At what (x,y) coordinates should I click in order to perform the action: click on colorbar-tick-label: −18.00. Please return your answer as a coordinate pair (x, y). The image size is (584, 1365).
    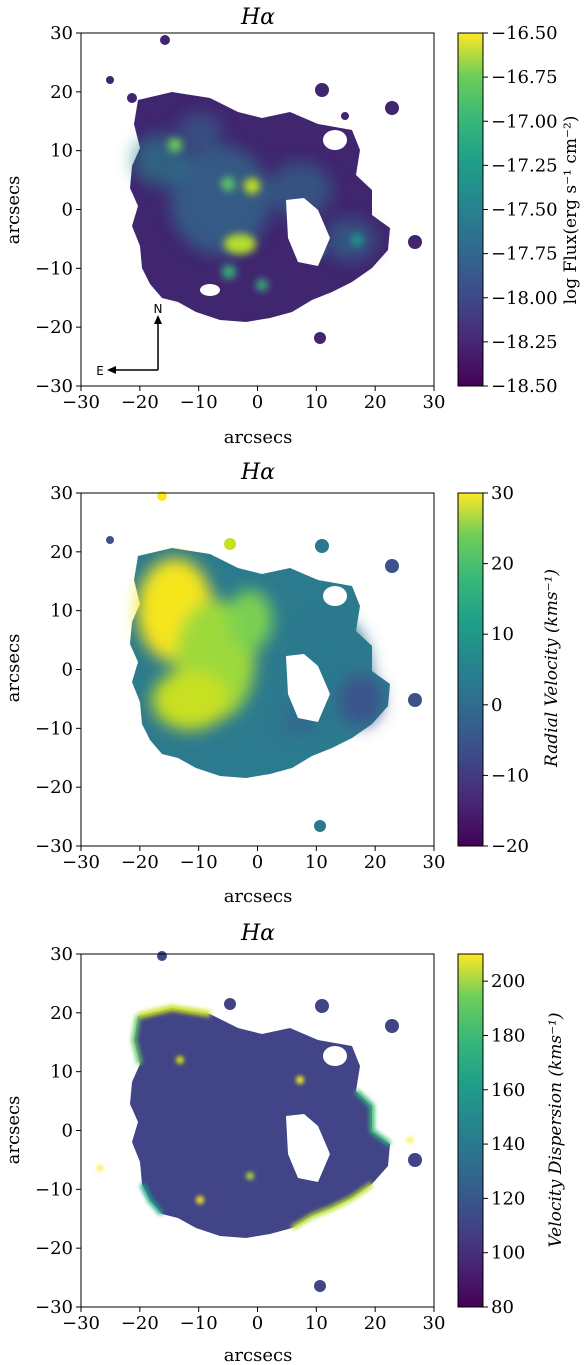
    Looking at the image, I should click on (524, 298).